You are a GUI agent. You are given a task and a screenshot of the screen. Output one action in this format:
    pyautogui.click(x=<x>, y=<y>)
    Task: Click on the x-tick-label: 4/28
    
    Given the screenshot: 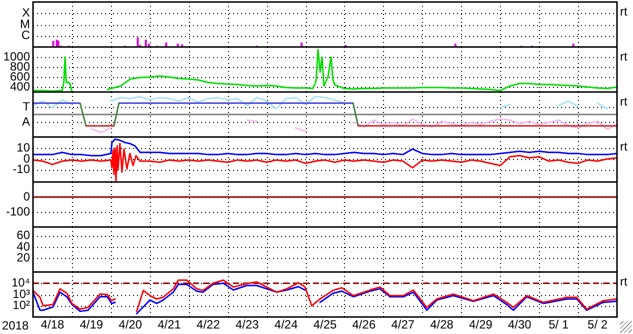 What is the action you would take?
    pyautogui.click(x=442, y=325)
    